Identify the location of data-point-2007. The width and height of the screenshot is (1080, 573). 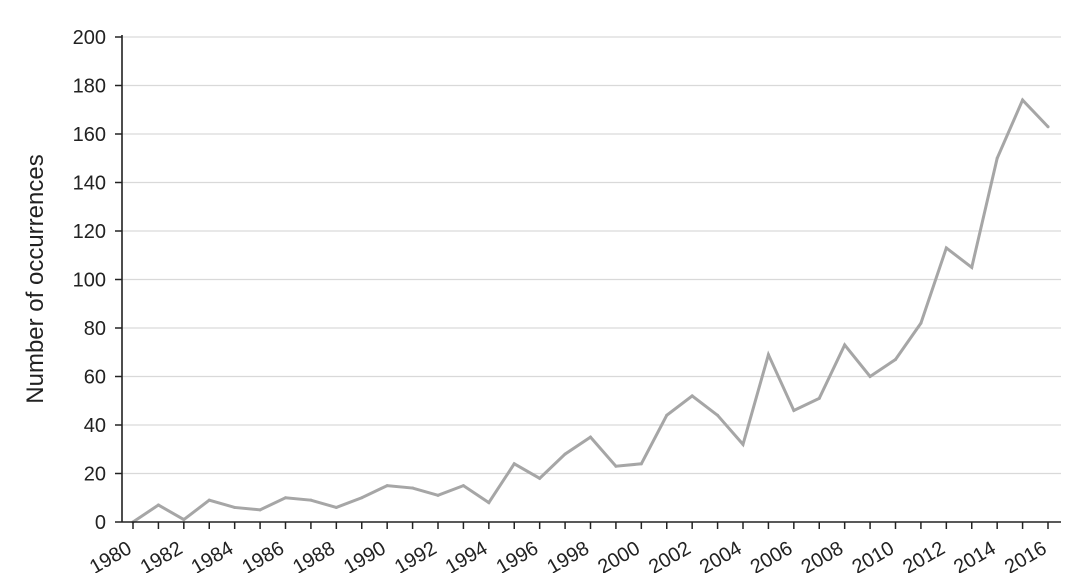
(819, 398).